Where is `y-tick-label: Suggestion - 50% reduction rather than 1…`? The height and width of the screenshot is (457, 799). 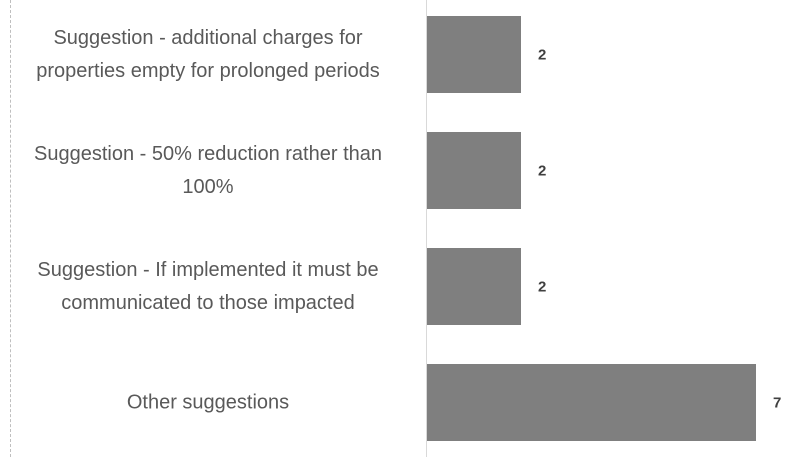 y-tick-label: Suggestion - 50% reduction rather than 1… is located at coordinates (208, 170).